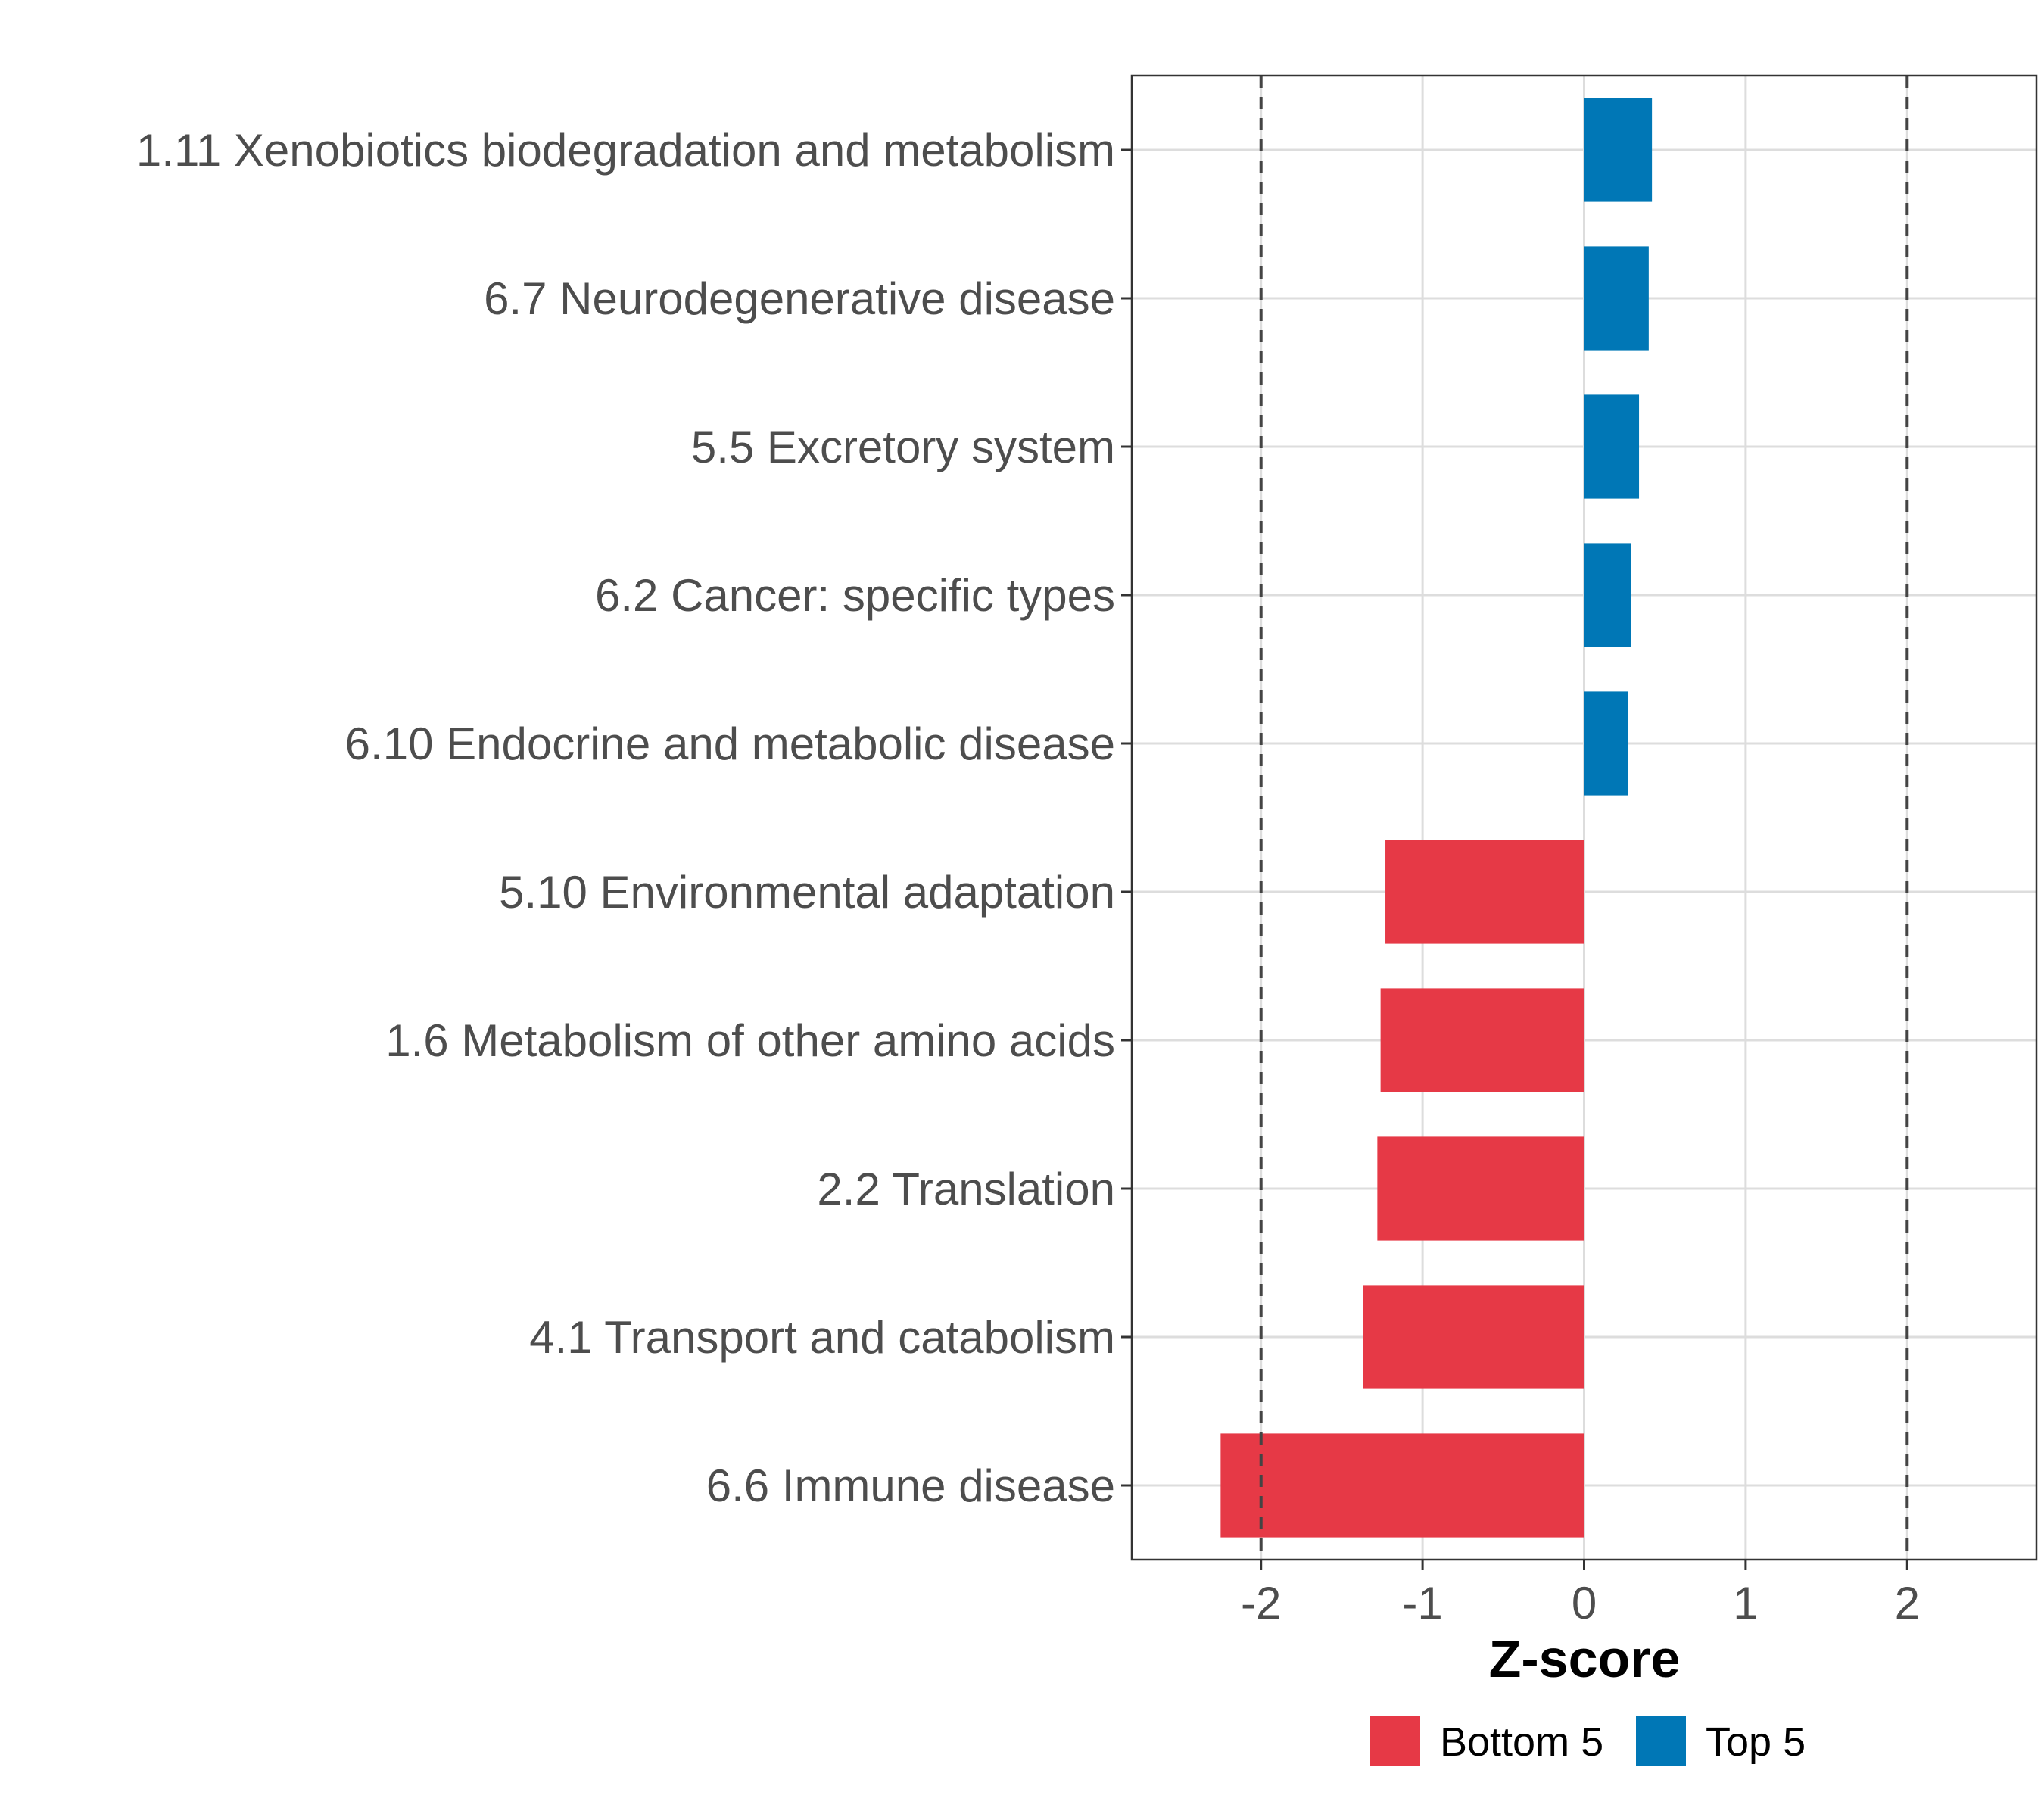  What do you see at coordinates (855, 595) in the screenshot?
I see `y-tick-label: 6.2 Cancer: specific types` at bounding box center [855, 595].